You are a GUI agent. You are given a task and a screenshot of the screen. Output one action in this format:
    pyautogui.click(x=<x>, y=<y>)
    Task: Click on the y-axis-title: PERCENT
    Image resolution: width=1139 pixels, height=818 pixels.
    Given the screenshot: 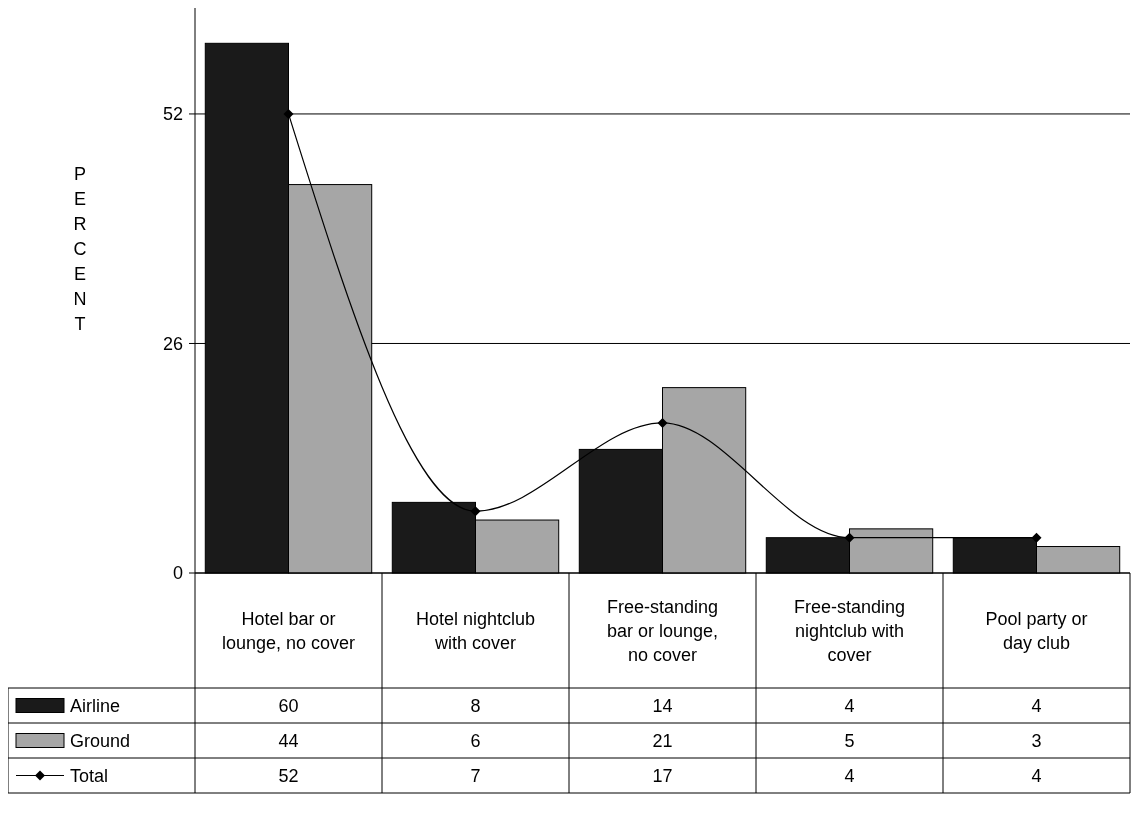 What is the action you would take?
    pyautogui.click(x=80, y=249)
    